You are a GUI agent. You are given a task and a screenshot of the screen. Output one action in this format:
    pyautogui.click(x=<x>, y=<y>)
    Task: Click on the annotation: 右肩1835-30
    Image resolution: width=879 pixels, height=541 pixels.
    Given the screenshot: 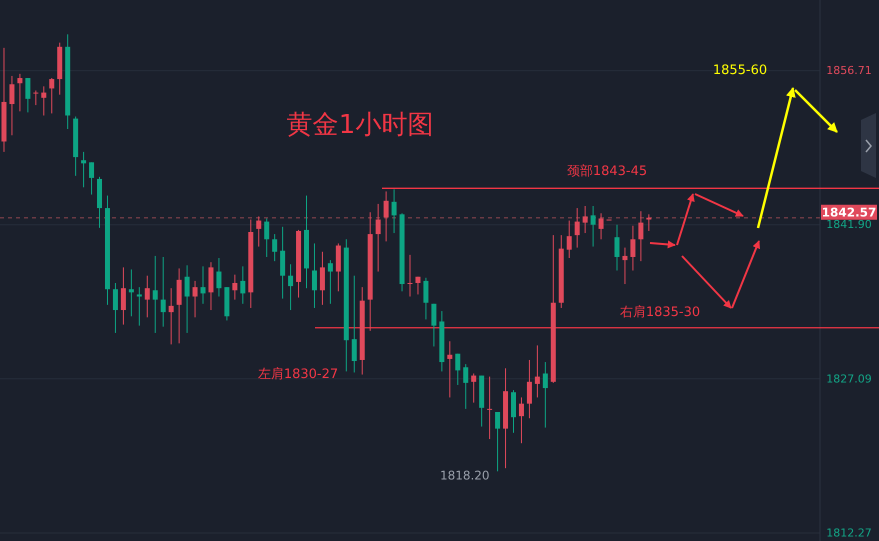 What is the action you would take?
    pyautogui.click(x=660, y=312)
    